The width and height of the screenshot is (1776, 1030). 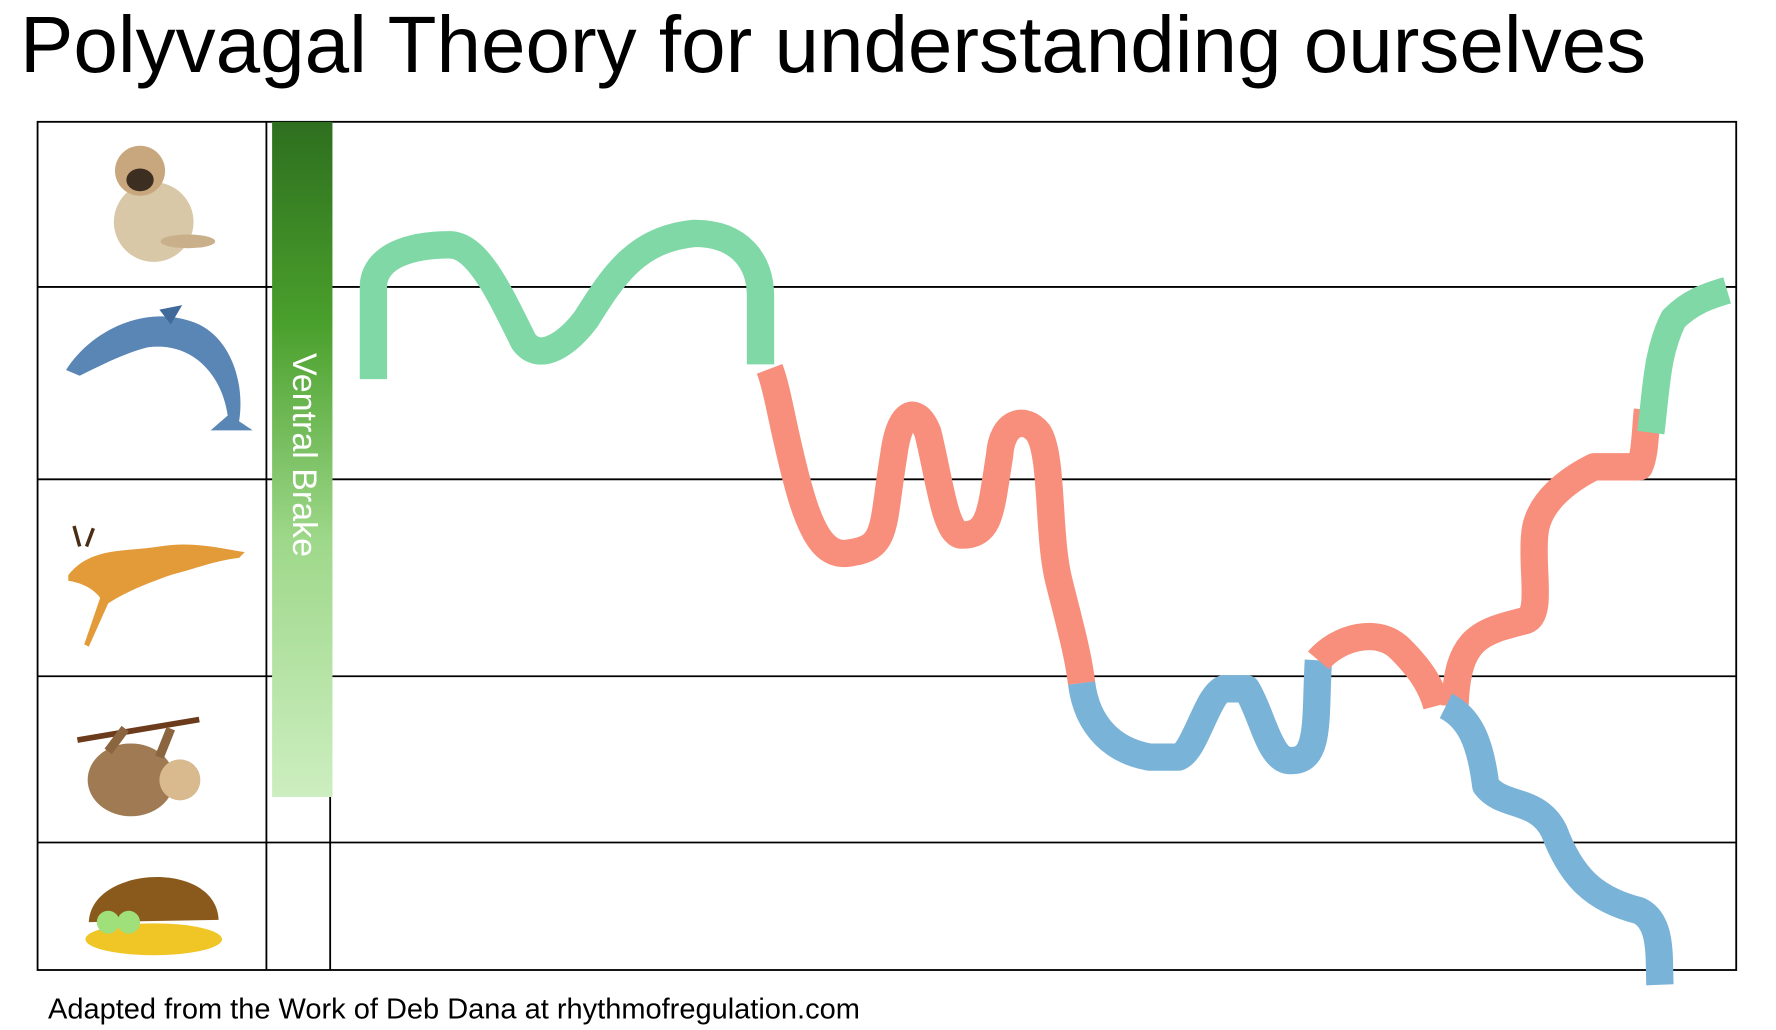 What do you see at coordinates (138, 766) in the screenshot?
I see `sloth-icon` at bounding box center [138, 766].